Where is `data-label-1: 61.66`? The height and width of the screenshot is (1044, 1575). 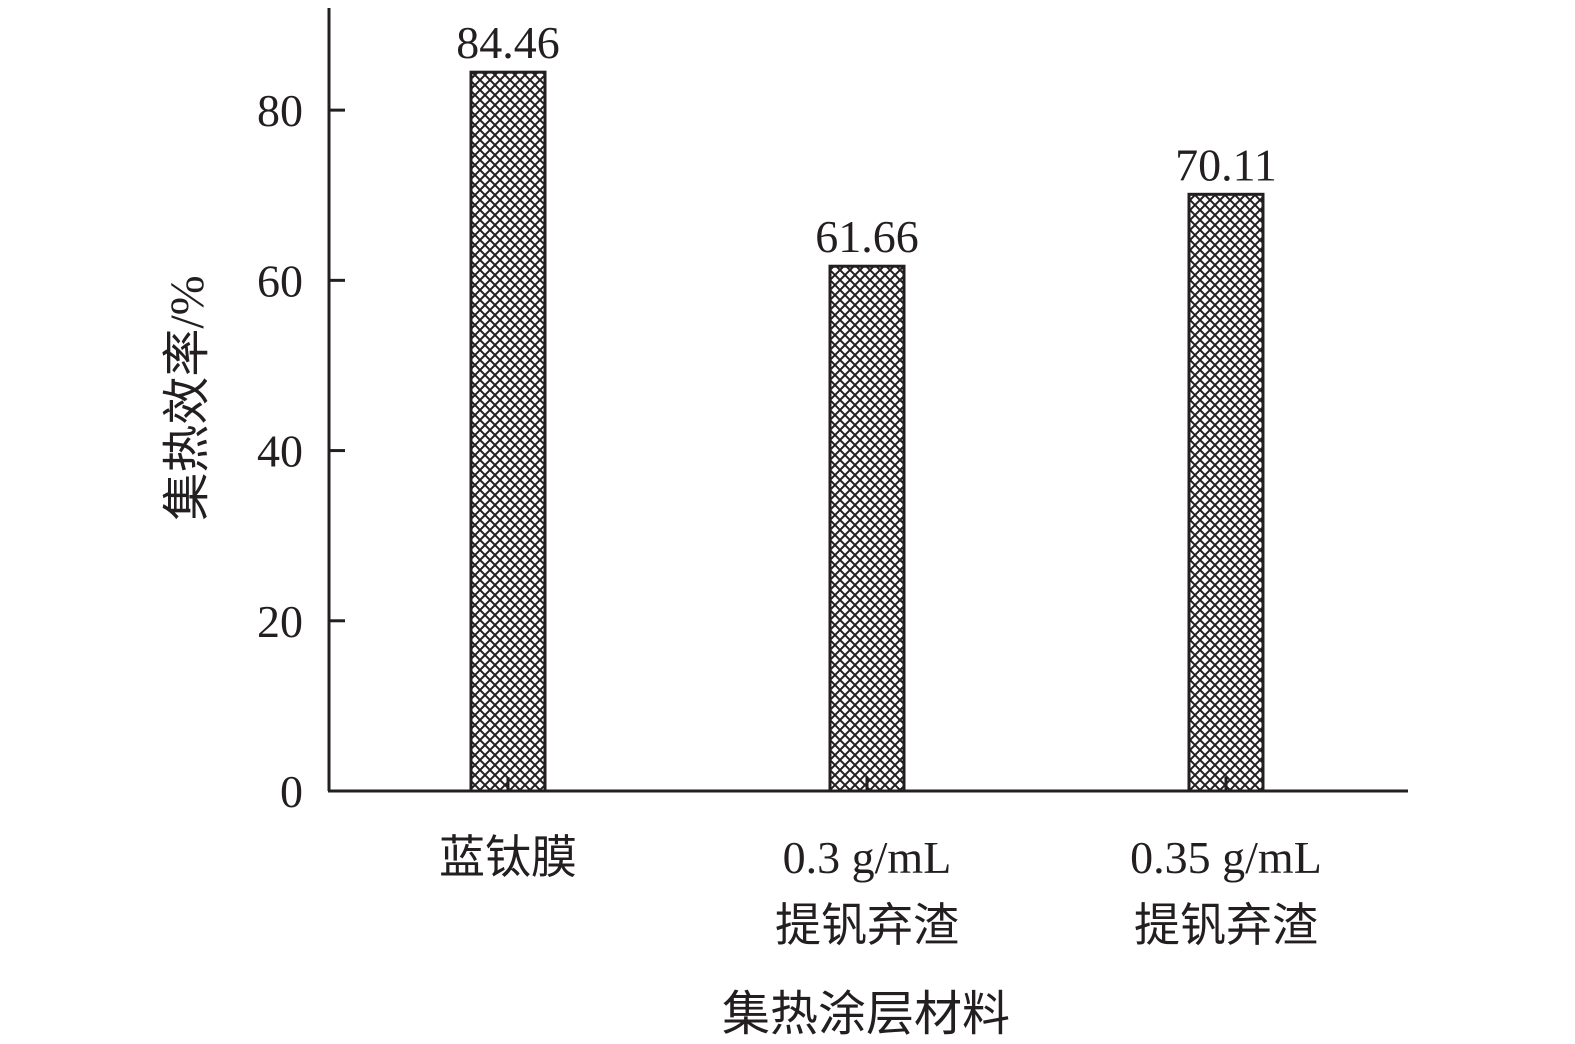 data-label-1: 61.66 is located at coordinates (867, 236).